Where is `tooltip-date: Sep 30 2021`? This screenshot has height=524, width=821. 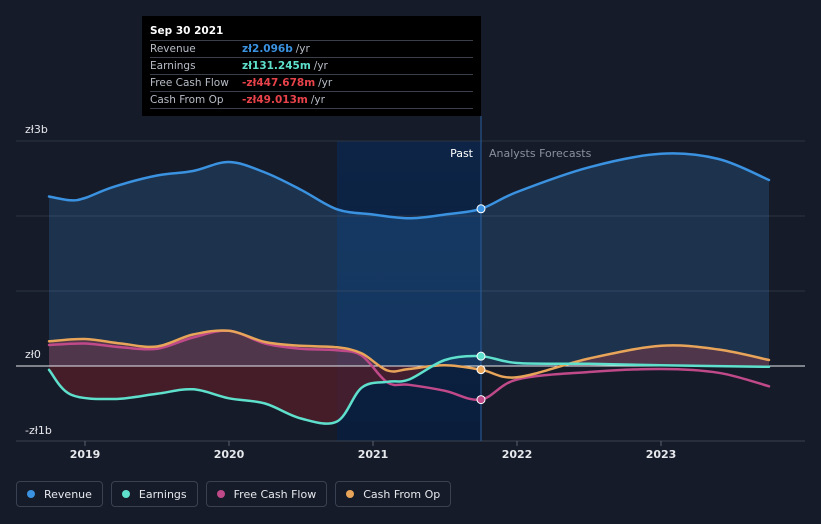 tooltip-date: Sep 30 2021 is located at coordinates (311, 31).